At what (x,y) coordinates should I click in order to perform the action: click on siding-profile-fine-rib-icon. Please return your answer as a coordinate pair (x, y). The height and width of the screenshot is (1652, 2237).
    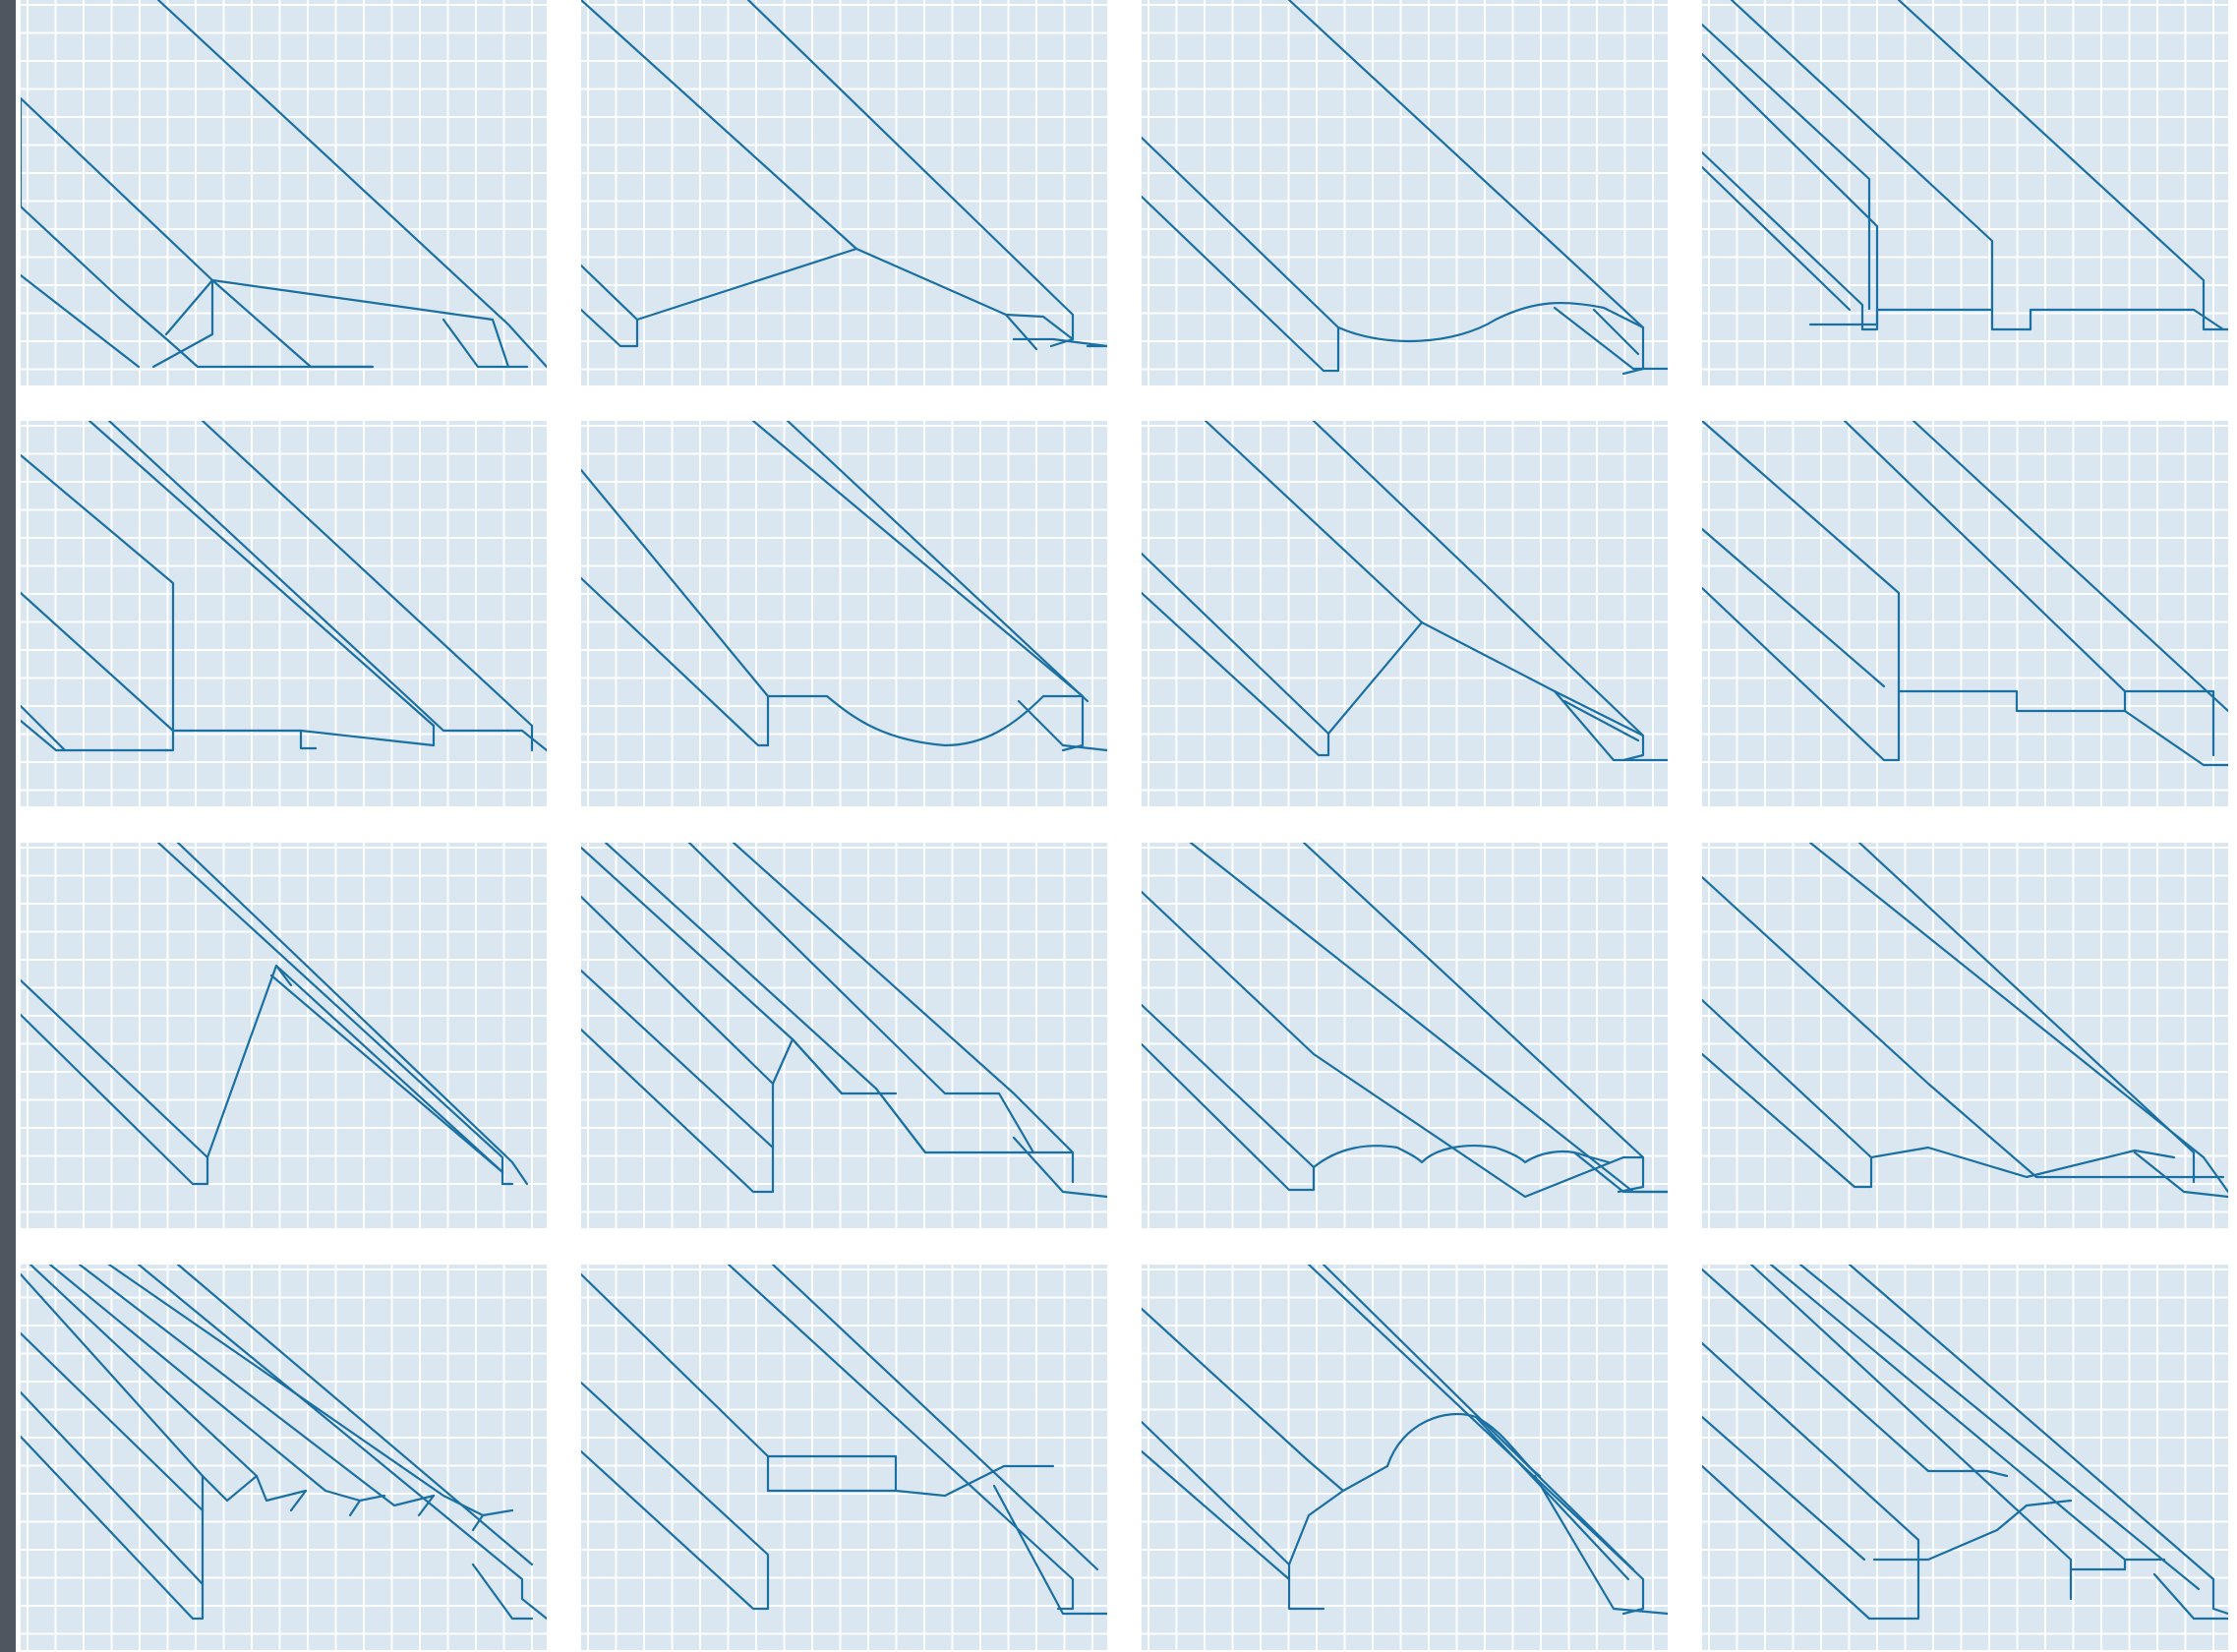
    Looking at the image, I should click on (284, 1457).